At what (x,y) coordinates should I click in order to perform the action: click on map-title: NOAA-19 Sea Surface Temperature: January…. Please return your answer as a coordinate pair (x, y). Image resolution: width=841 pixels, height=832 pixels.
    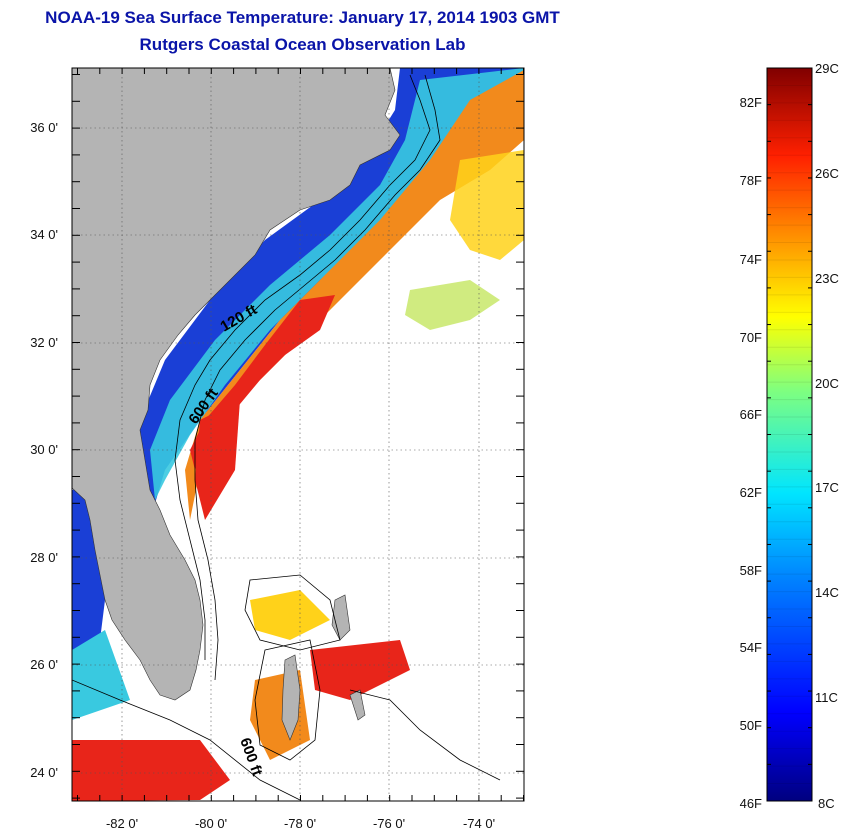
    Looking at the image, I should click on (302, 17).